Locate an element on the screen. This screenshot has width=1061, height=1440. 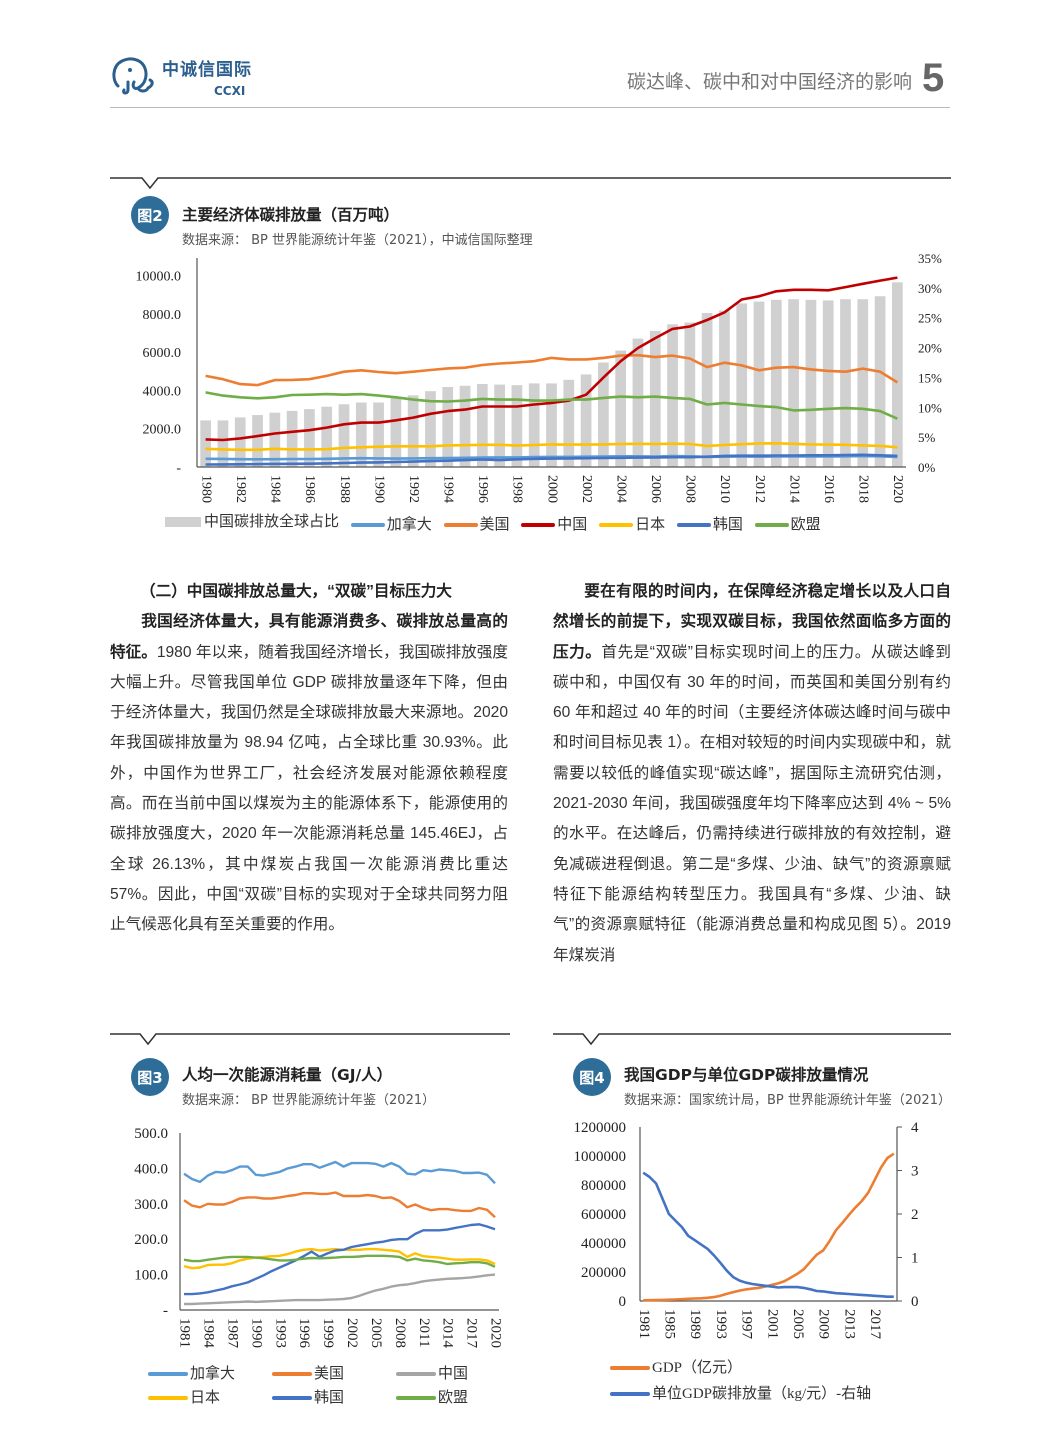
legend-item: 加拿大 is located at coordinates (391, 525).